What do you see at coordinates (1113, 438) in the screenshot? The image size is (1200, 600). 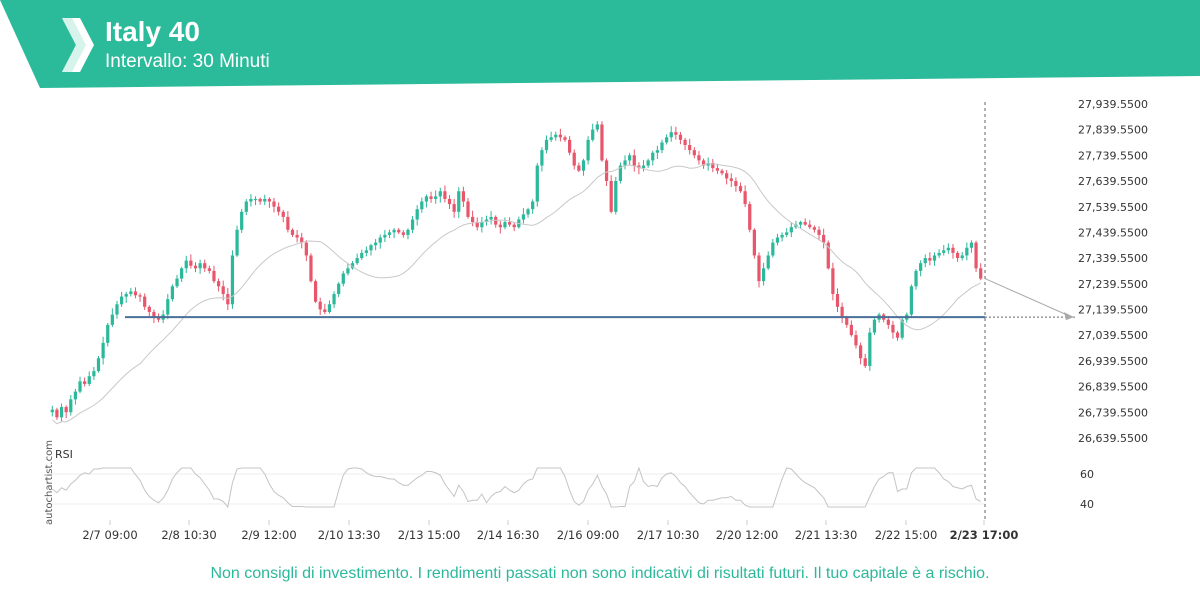 I see `y-tick-label: 26,639.5500` at bounding box center [1113, 438].